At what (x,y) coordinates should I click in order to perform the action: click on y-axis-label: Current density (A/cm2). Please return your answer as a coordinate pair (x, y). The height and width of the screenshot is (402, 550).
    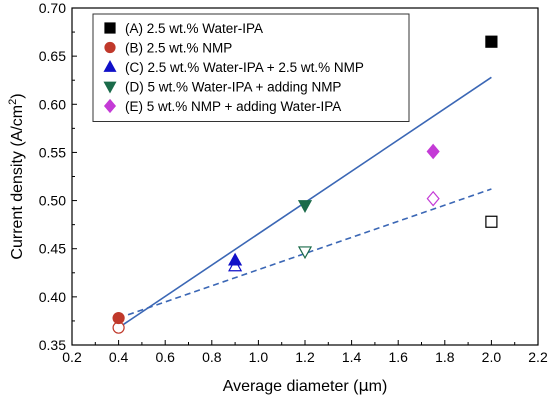
    Looking at the image, I should click on (16, 176).